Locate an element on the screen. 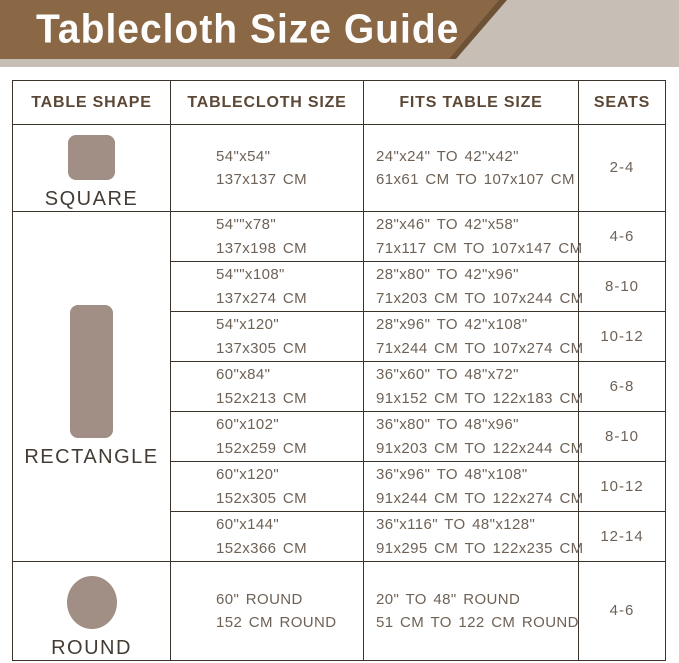 The height and width of the screenshot is (663, 679). banner-ribbon: Tablecloth Size Guide is located at coordinates (249, 29).